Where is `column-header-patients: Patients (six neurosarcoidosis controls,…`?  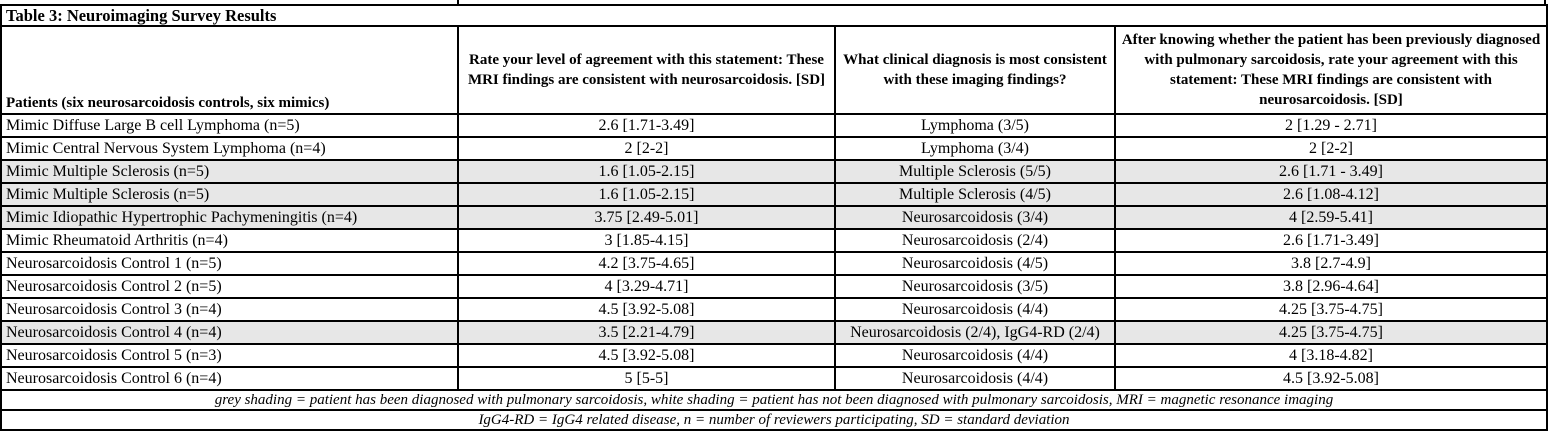
column-header-patients: Patients (six neurosarcoidosis controls,… is located at coordinates (229, 70).